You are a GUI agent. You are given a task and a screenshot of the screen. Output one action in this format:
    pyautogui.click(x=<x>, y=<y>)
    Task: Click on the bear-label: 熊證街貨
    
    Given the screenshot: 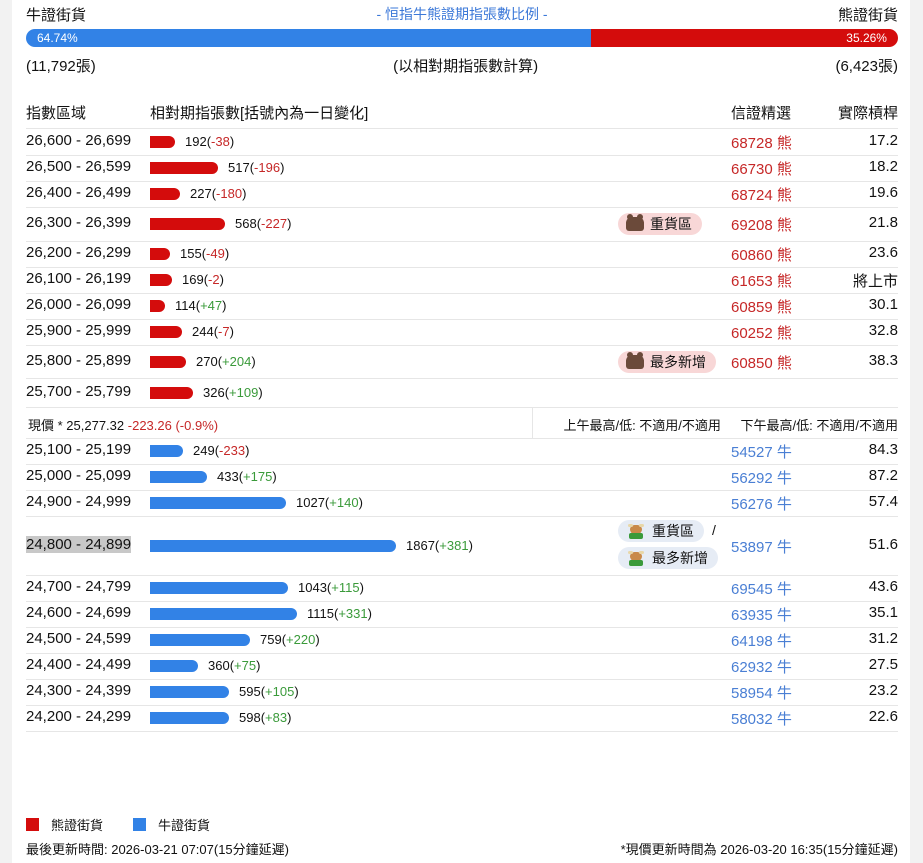 What is the action you would take?
    pyautogui.click(x=867, y=15)
    